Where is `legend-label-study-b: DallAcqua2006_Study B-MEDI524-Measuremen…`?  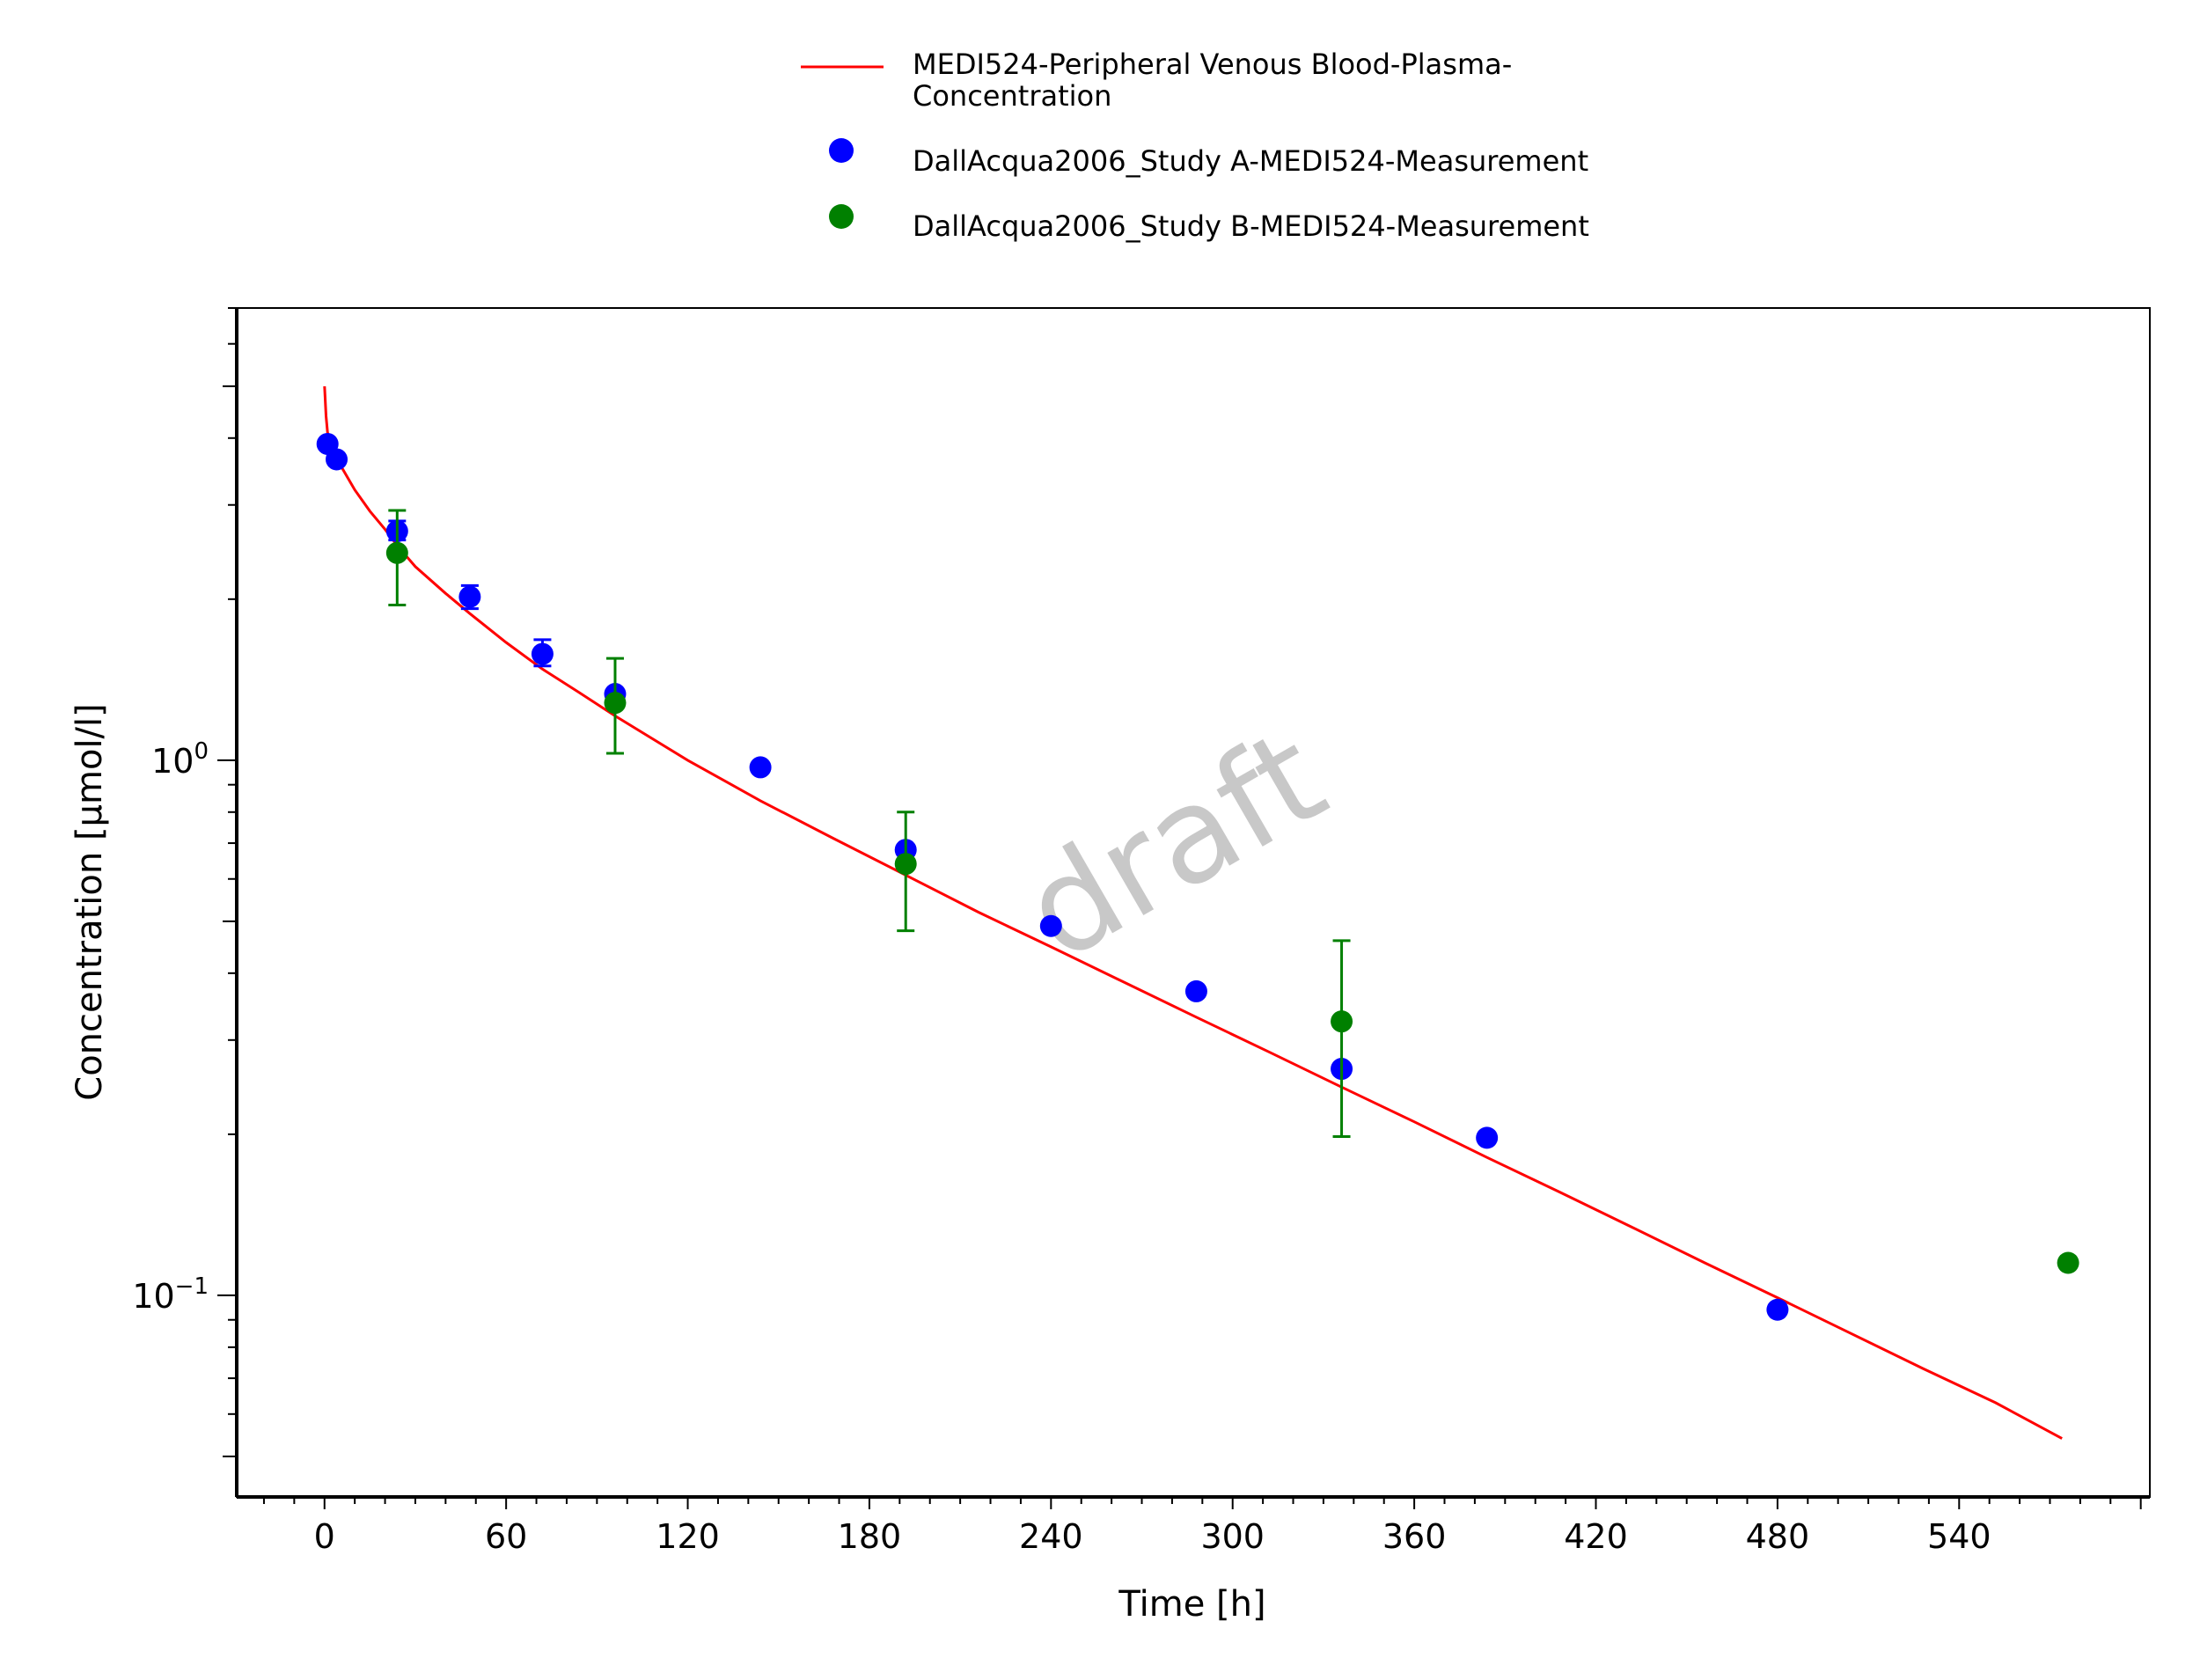
legend-label-study-b: DallAcqua2006_Study B-MEDI524-Measuremen… is located at coordinates (1251, 226).